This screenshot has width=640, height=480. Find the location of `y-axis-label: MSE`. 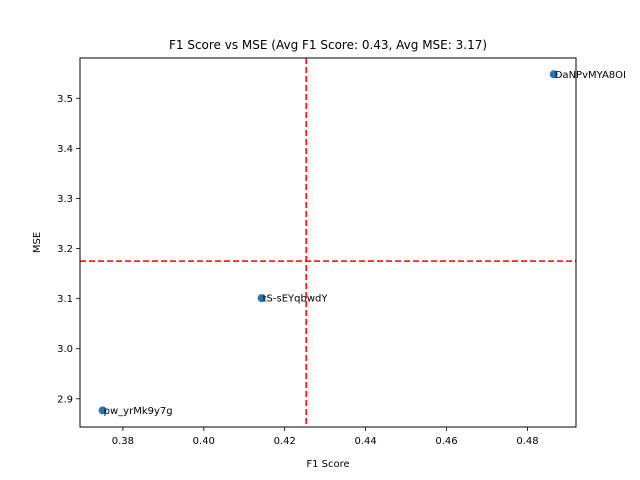

y-axis-label: MSE is located at coordinates (37, 242).